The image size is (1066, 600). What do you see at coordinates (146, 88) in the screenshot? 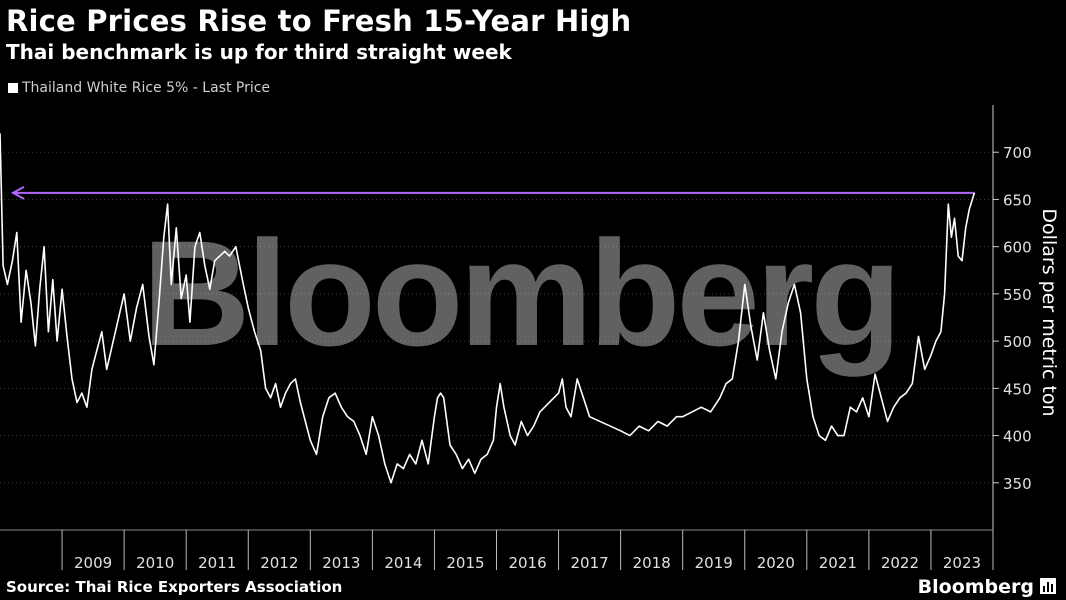
I see `legend-label: Thailand White Rice 5% - Last Price` at bounding box center [146, 88].